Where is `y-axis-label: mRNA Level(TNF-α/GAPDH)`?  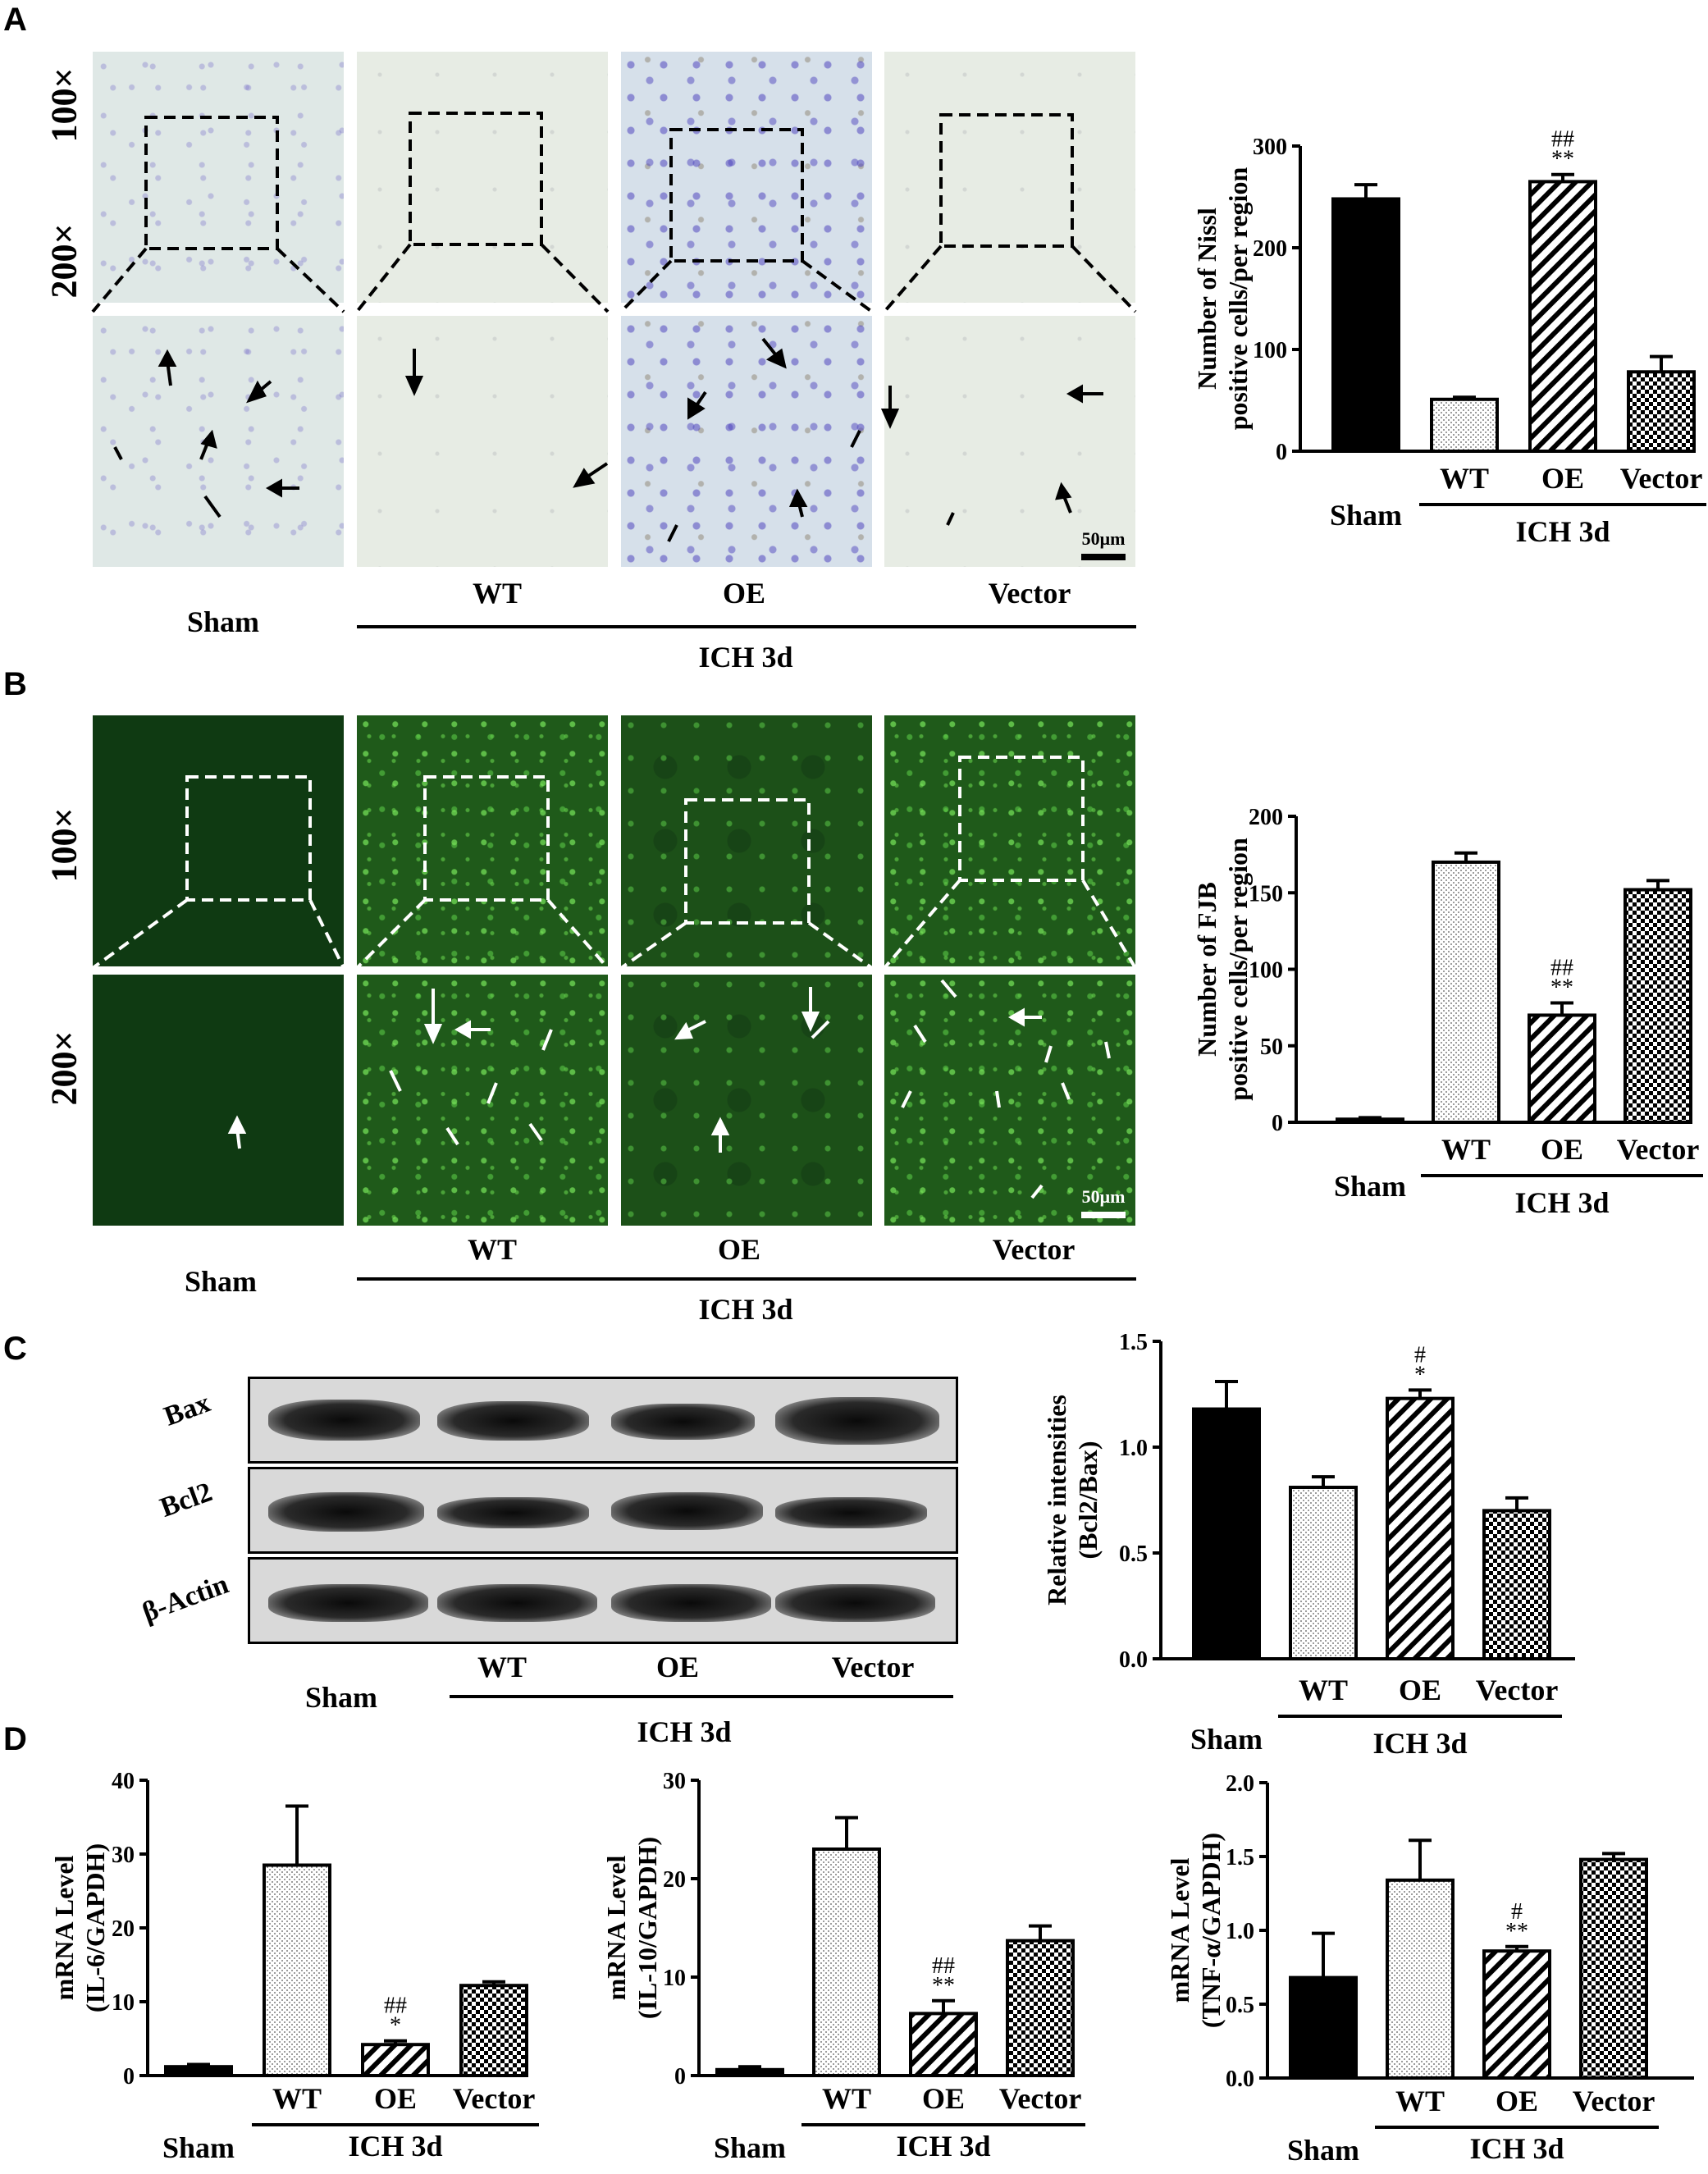 y-axis-label: mRNA Level(TNF-α/GAPDH) is located at coordinates (1195, 1930).